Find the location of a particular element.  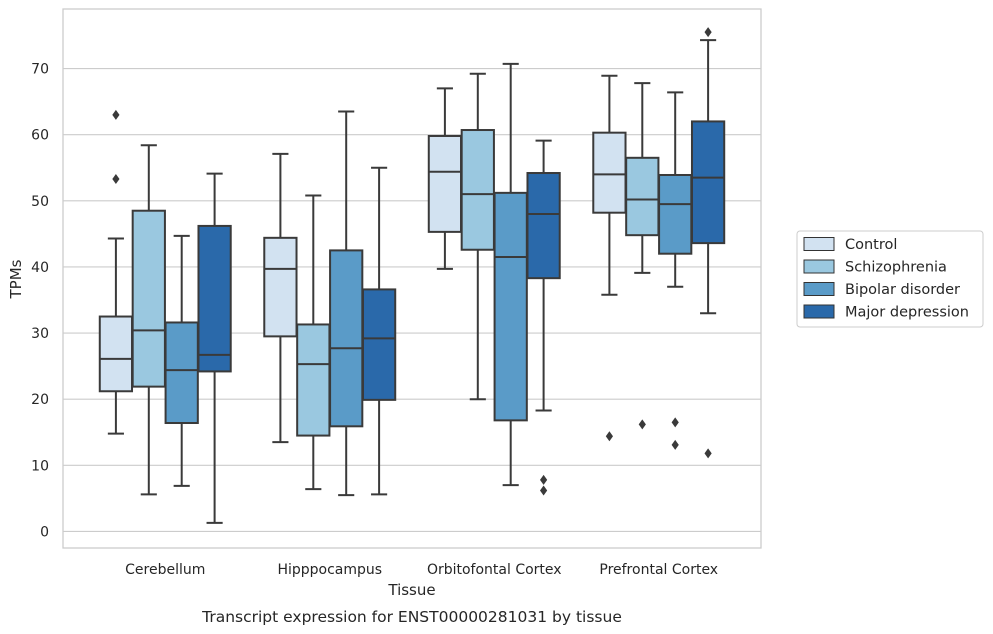

x-tick-label: Orbitofontal Cortex is located at coordinates (494, 570).